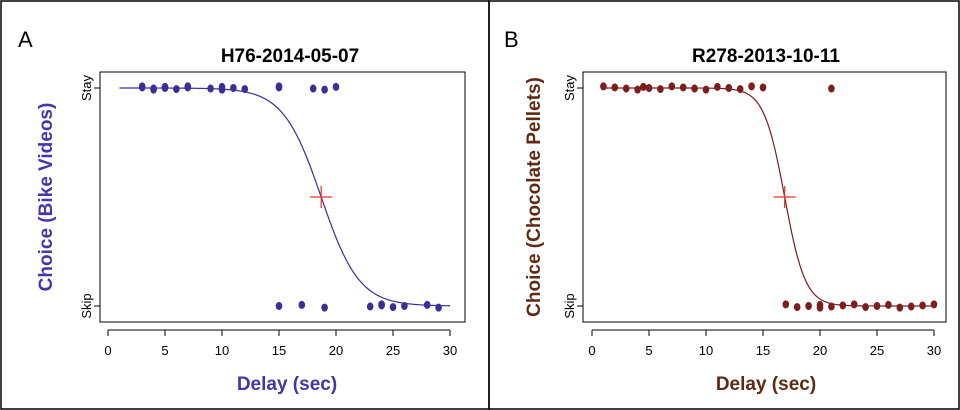  Describe the element at coordinates (290, 56) in the screenshot. I see `panel-a-title: H76-2014-05-07` at that location.